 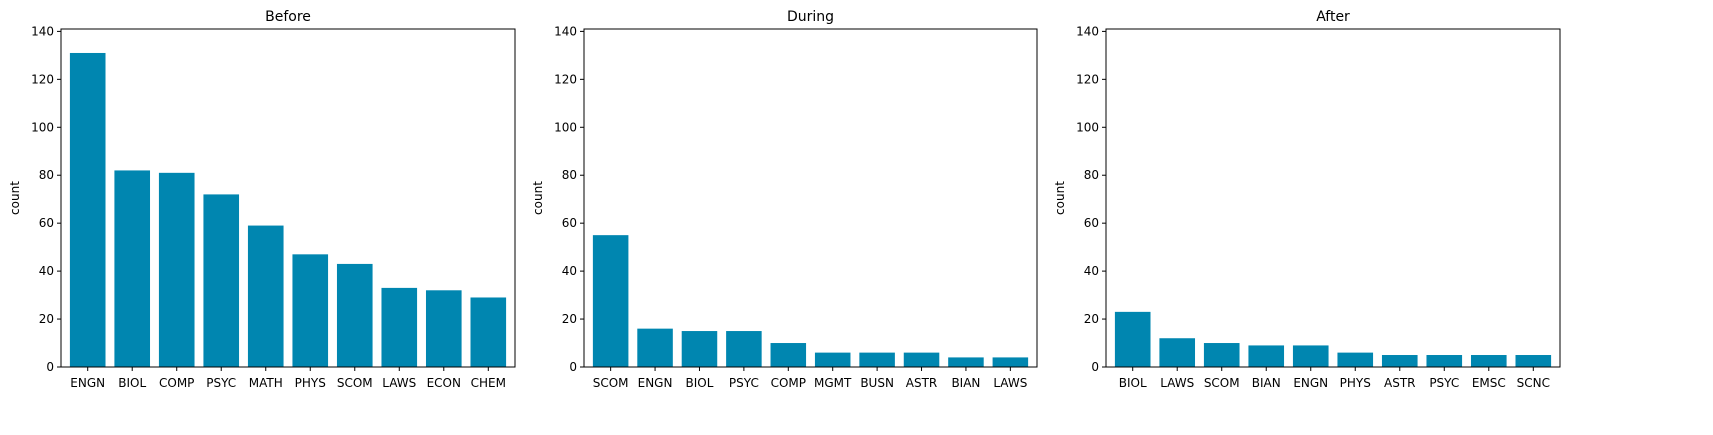 What do you see at coordinates (1333, 17) in the screenshot?
I see `chart-title: After` at bounding box center [1333, 17].